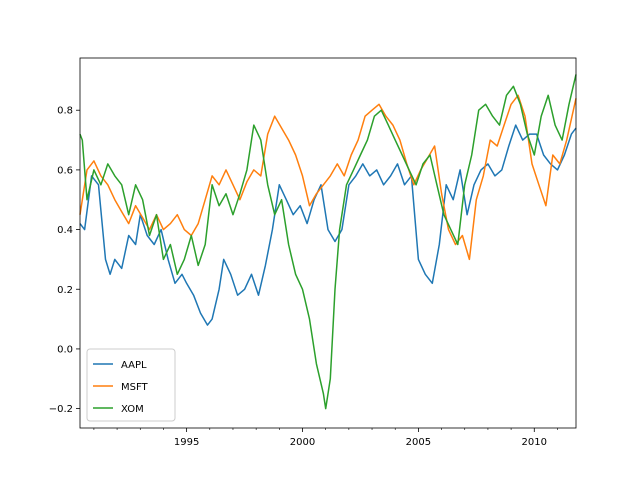 The image size is (640, 480). Describe the element at coordinates (65, 349) in the screenshot. I see `y-tick-label: 0.0` at that location.